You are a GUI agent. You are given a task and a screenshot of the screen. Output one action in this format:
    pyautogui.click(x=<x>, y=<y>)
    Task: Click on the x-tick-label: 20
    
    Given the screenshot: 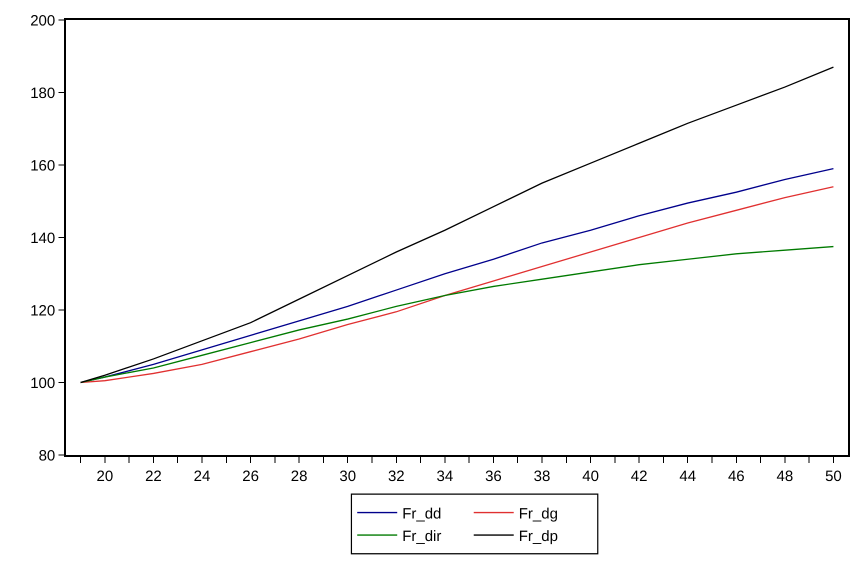 What is the action you would take?
    pyautogui.click(x=105, y=476)
    